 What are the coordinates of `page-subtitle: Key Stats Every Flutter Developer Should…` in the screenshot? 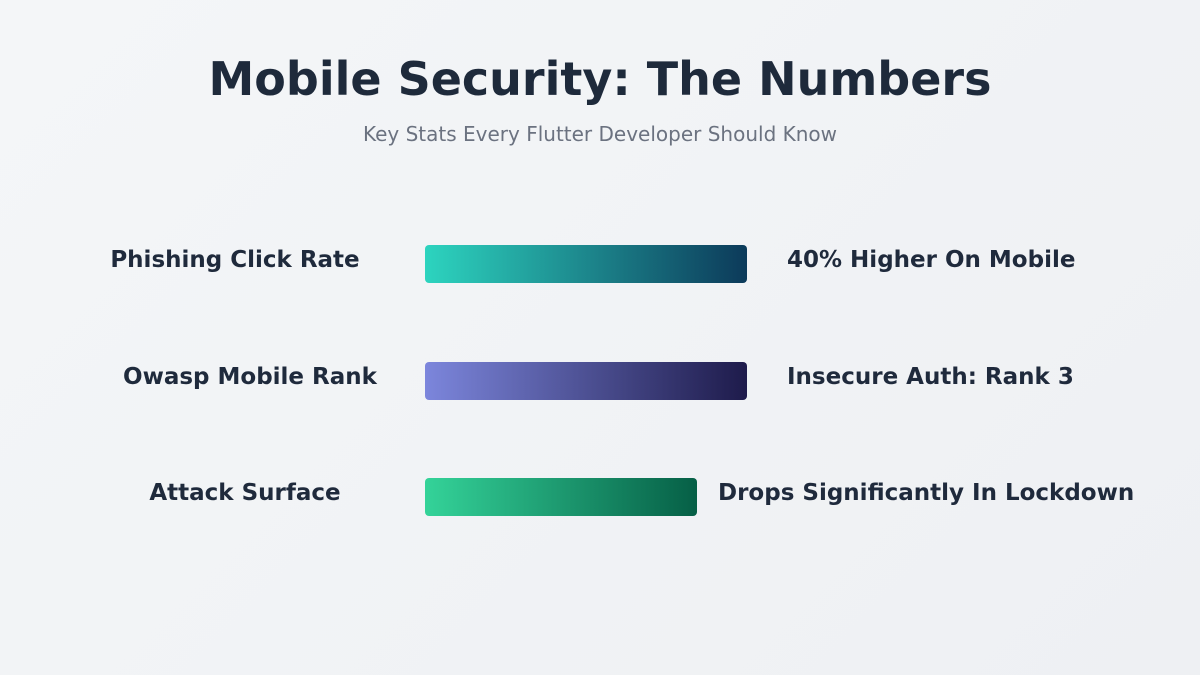 It's located at (600, 134).